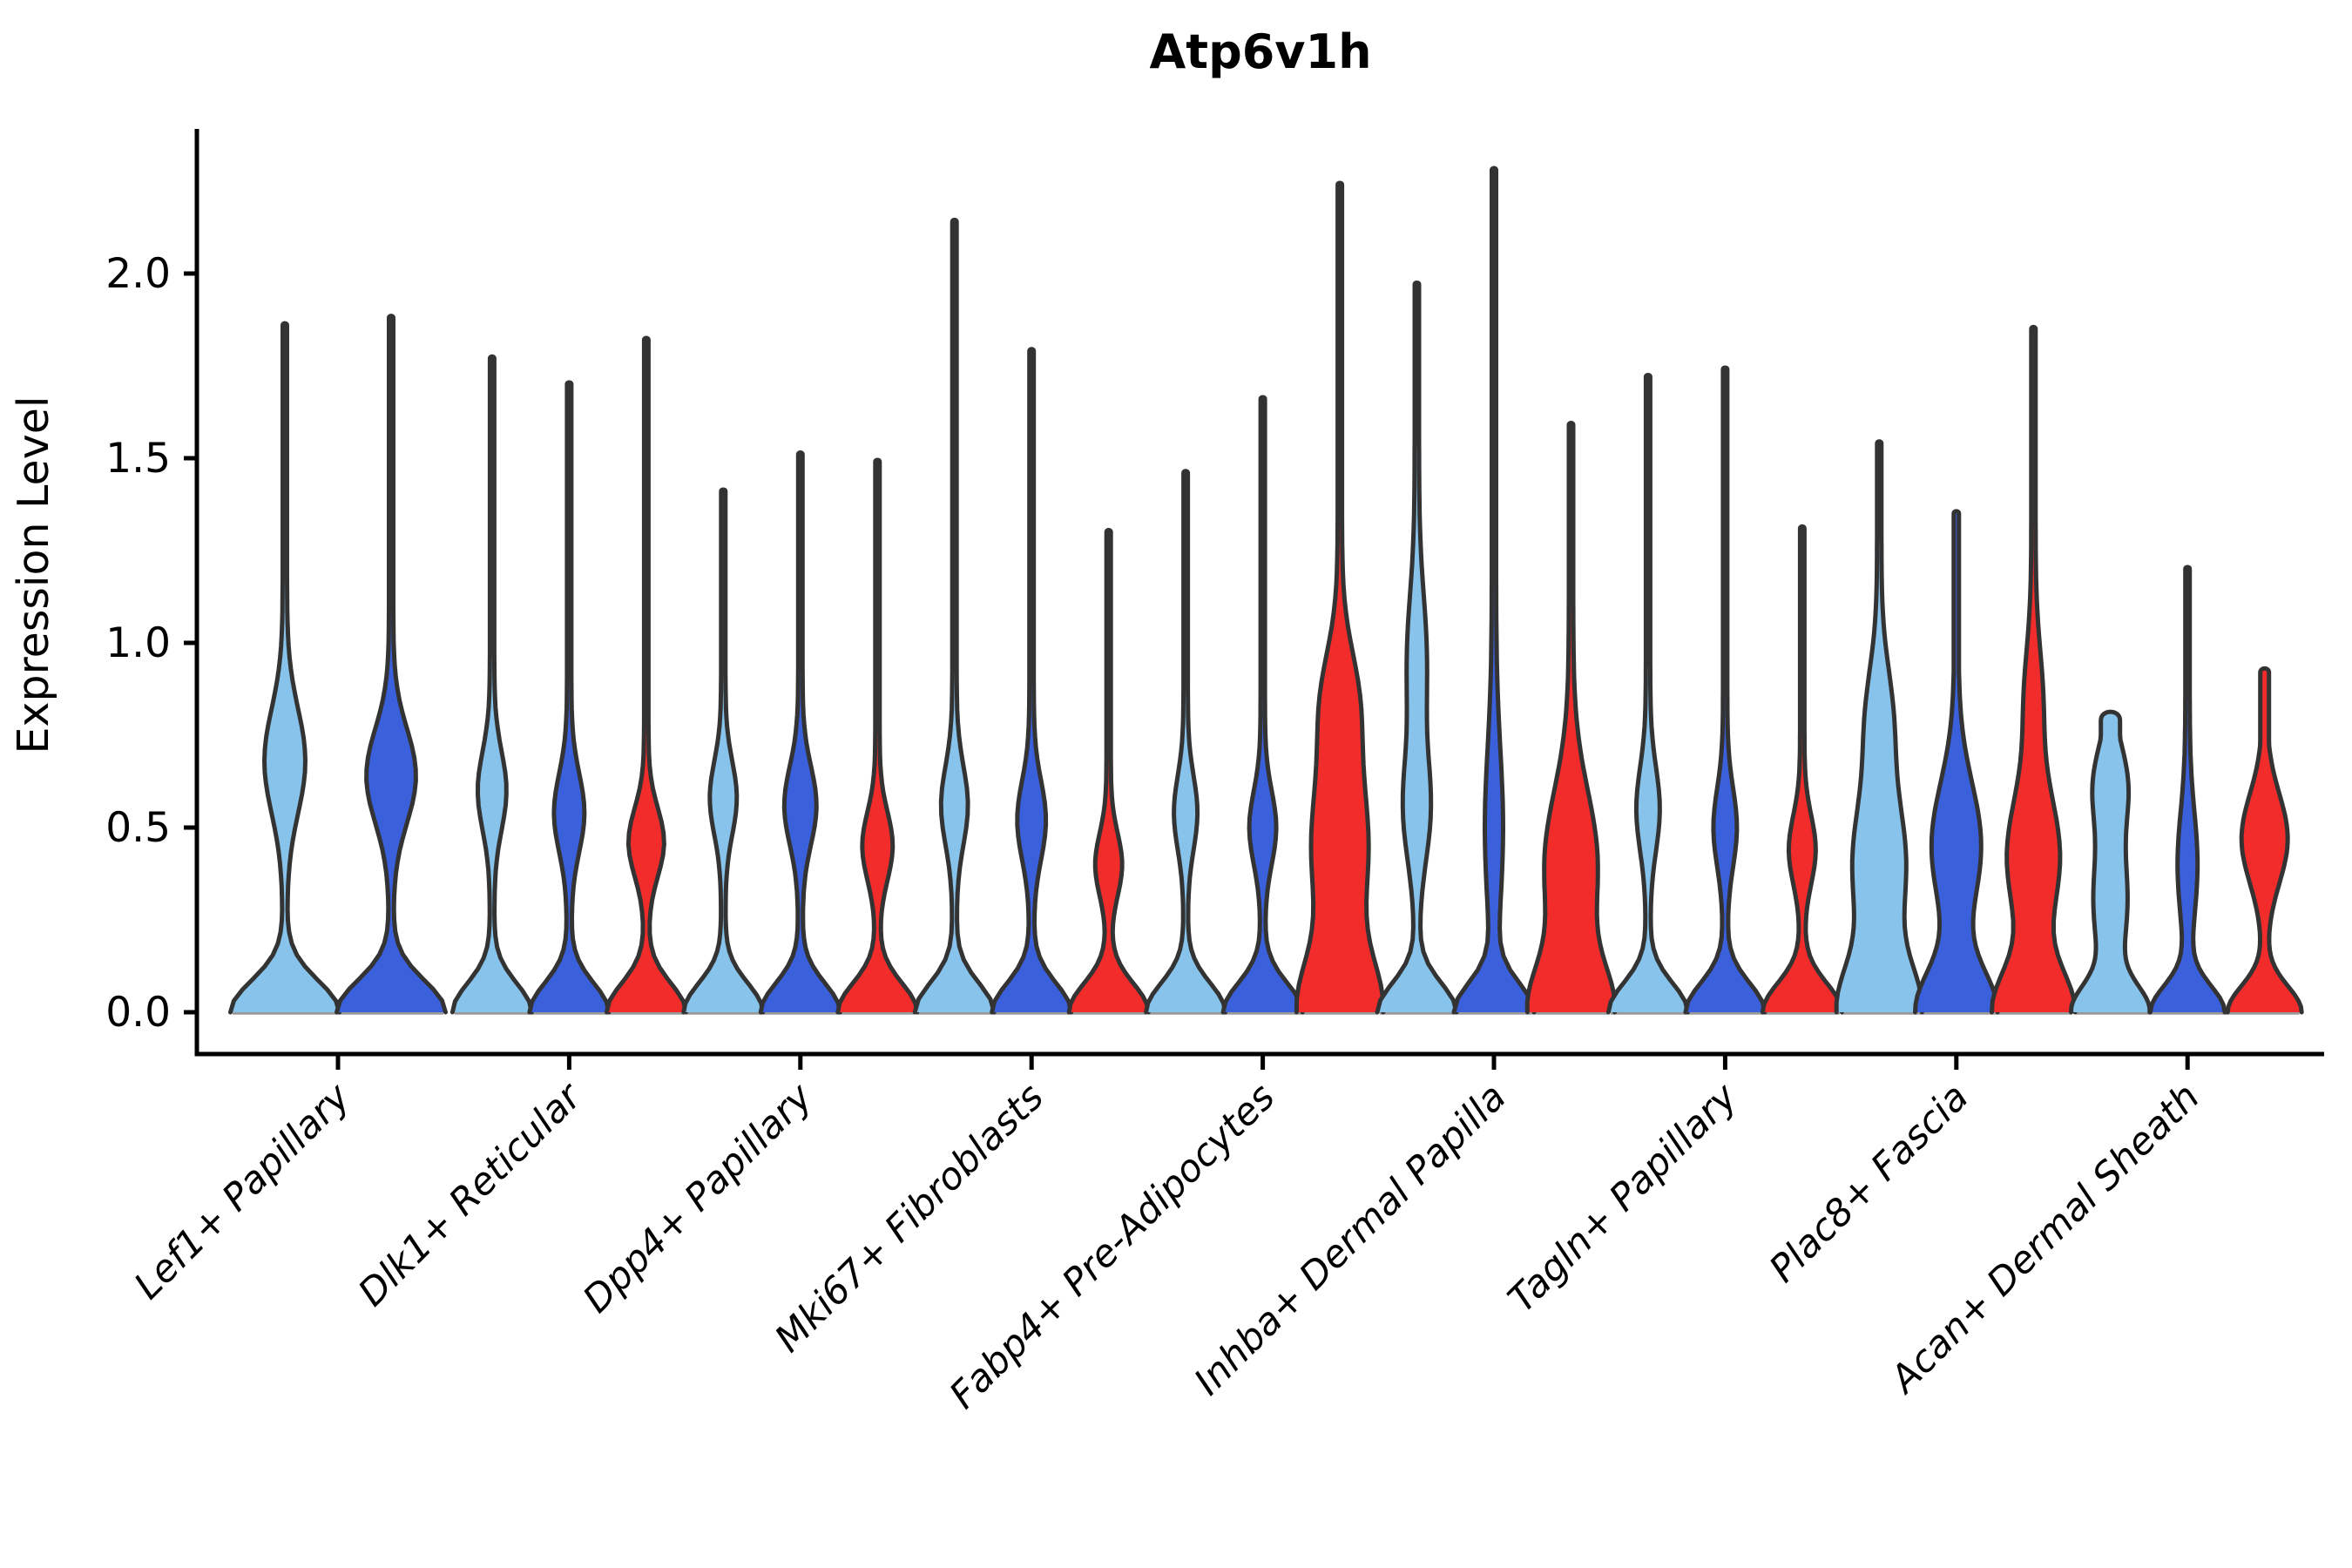 This screenshot has width=2352, height=1568. What do you see at coordinates (698, 1198) in the screenshot?
I see `x-tick-label: Dpp4+ Papillary` at bounding box center [698, 1198].